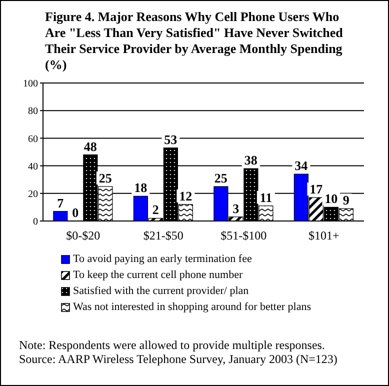  What do you see at coordinates (324, 235) in the screenshot?
I see `x-tick-label: $101+` at bounding box center [324, 235].